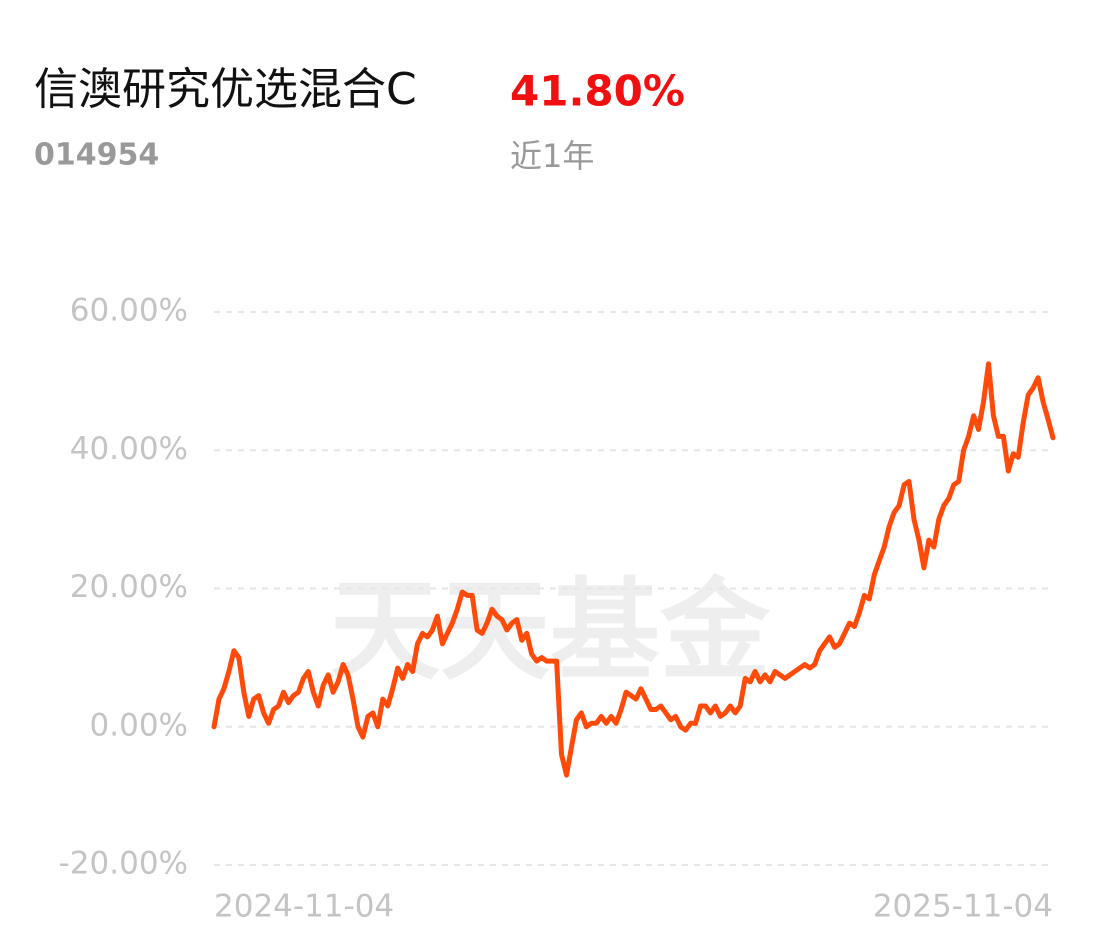 Image resolution: width=1102 pixels, height=951 pixels. I want to click on x-tick-label: 2024-11-04, so click(304, 907).